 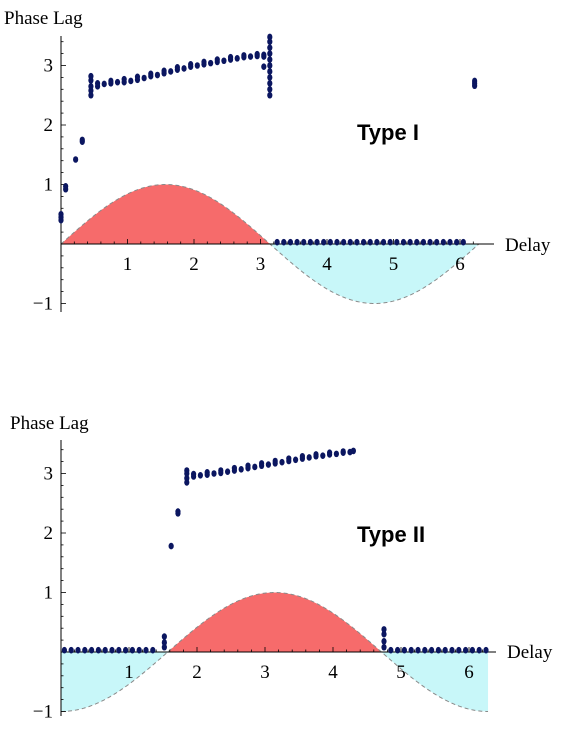 What do you see at coordinates (333, 672) in the screenshot?
I see `type-ii-x-tick-label: 4` at bounding box center [333, 672].